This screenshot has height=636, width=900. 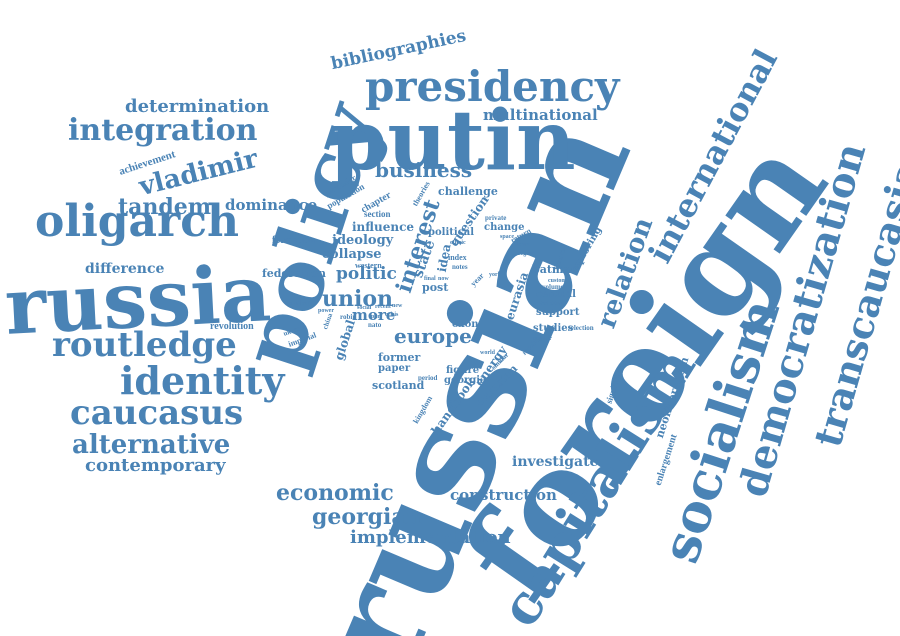 What do you see at coordinates (457, 257) in the screenshot?
I see `word-index: index` at bounding box center [457, 257].